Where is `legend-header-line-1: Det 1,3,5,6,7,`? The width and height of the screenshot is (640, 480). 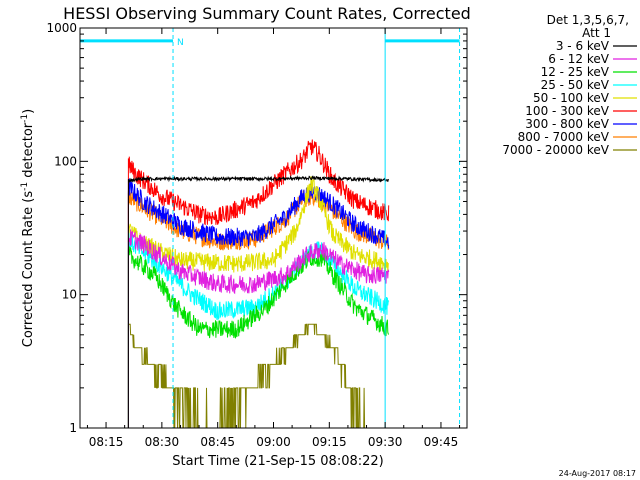
legend-header-line-1: Det 1,3,5,6,7, is located at coordinates (588, 20).